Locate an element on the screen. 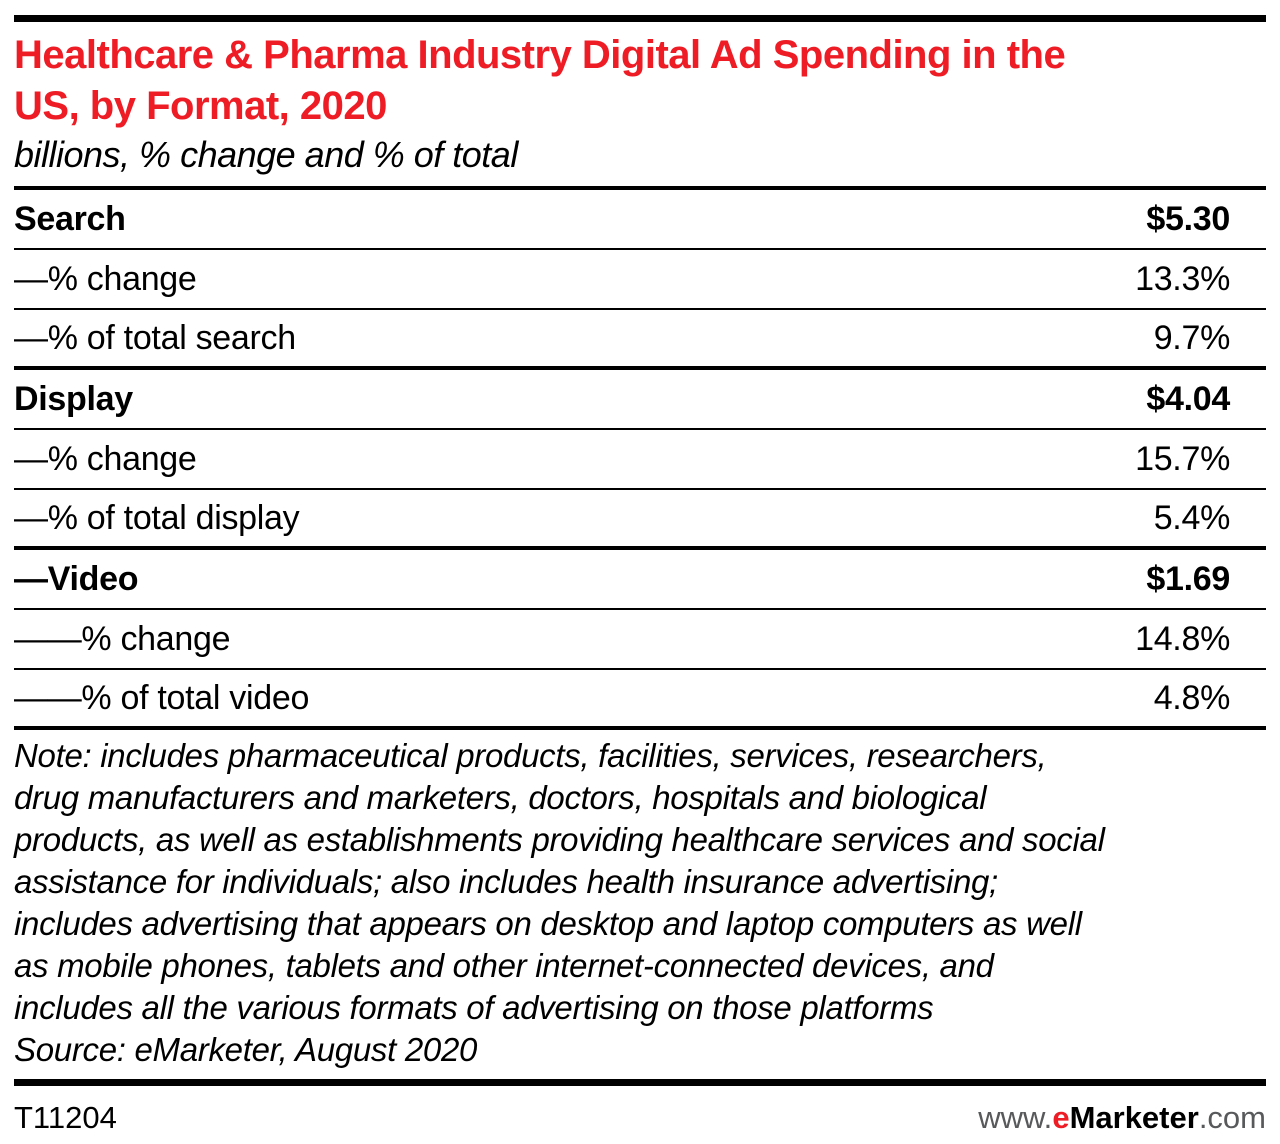 This screenshot has height=1144, width=1280. url-marketer: Marketer is located at coordinates (1134, 1117).